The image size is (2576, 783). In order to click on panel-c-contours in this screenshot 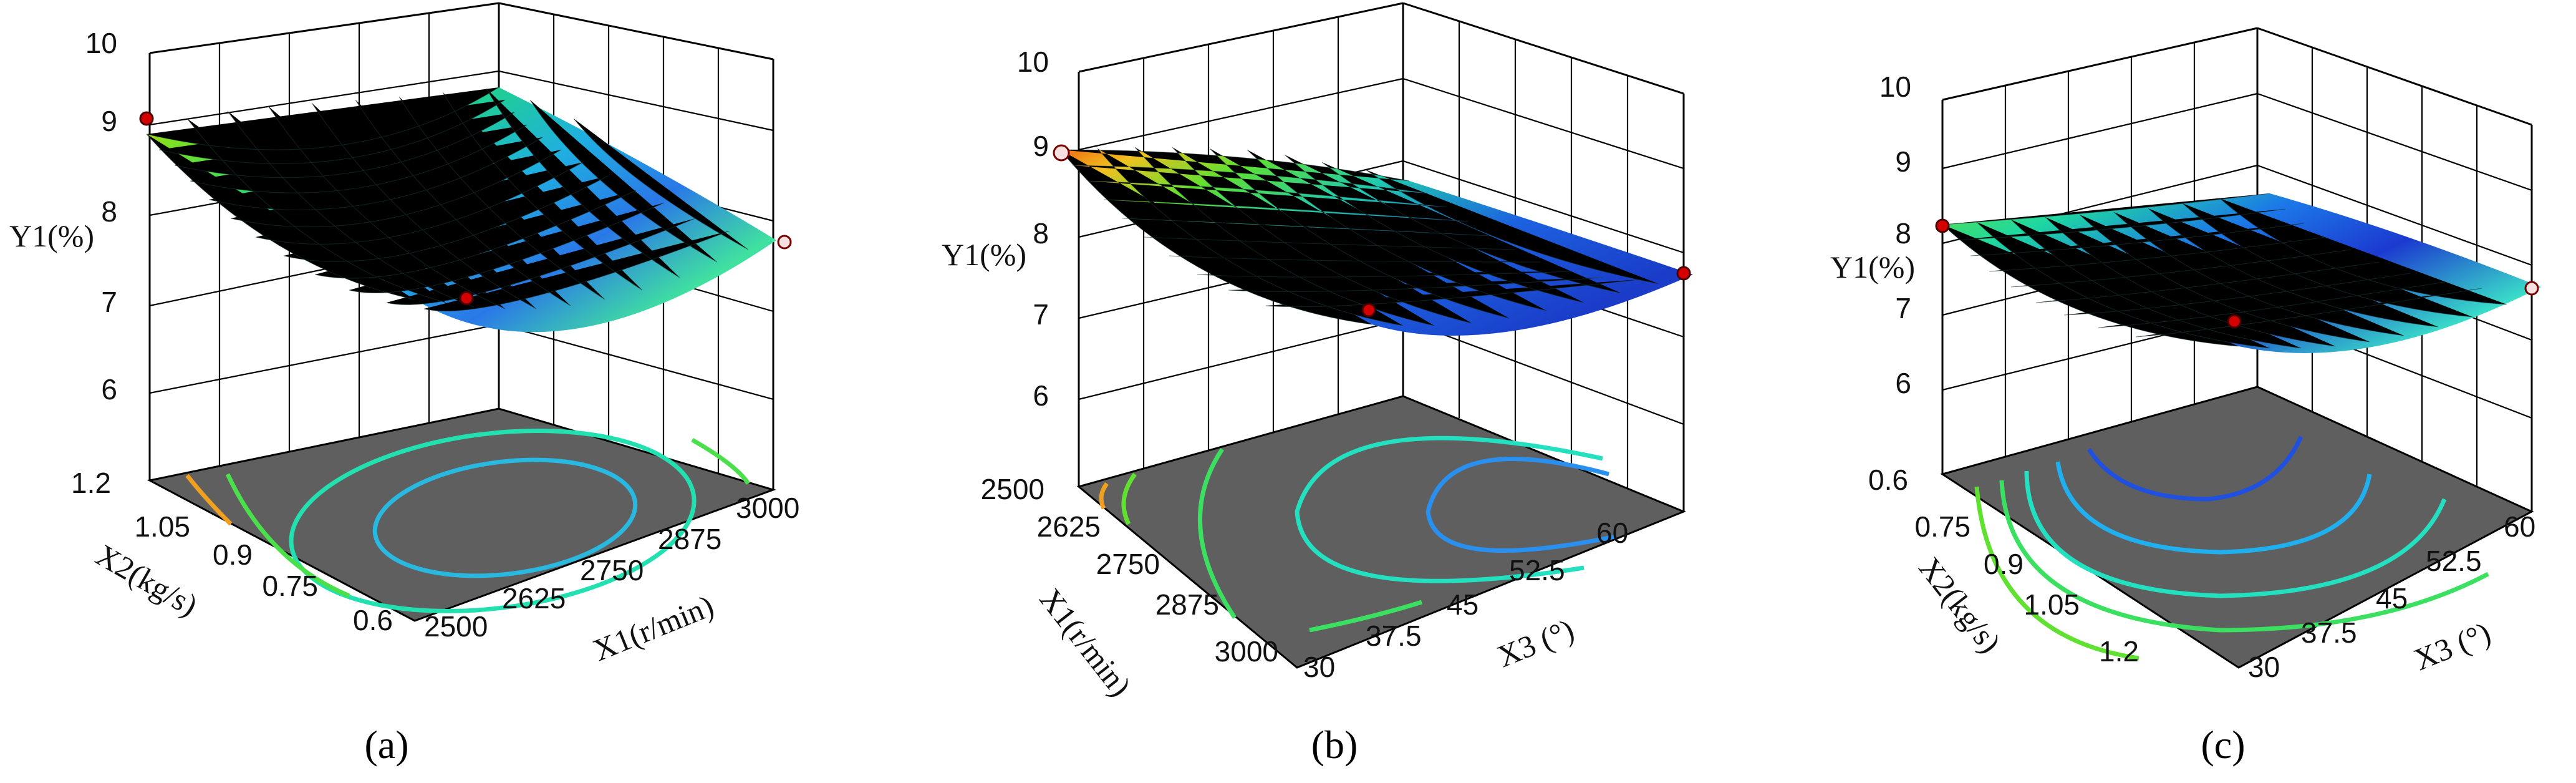, I will do `click(2231, 548)`.